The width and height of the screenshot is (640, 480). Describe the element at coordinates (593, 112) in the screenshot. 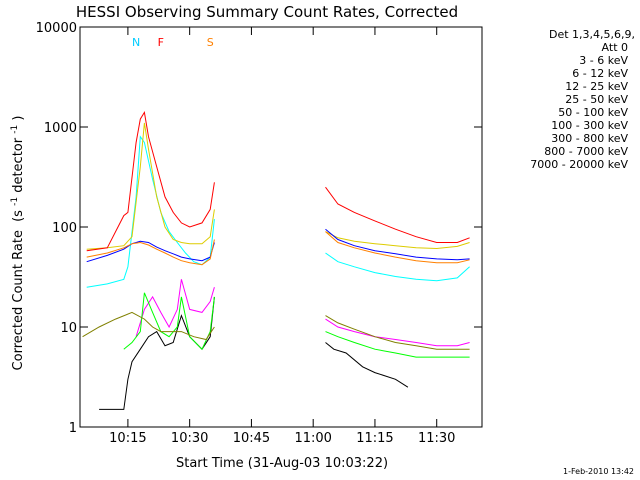

I see `legend-entry-4: 50 - 100 keV` at that location.